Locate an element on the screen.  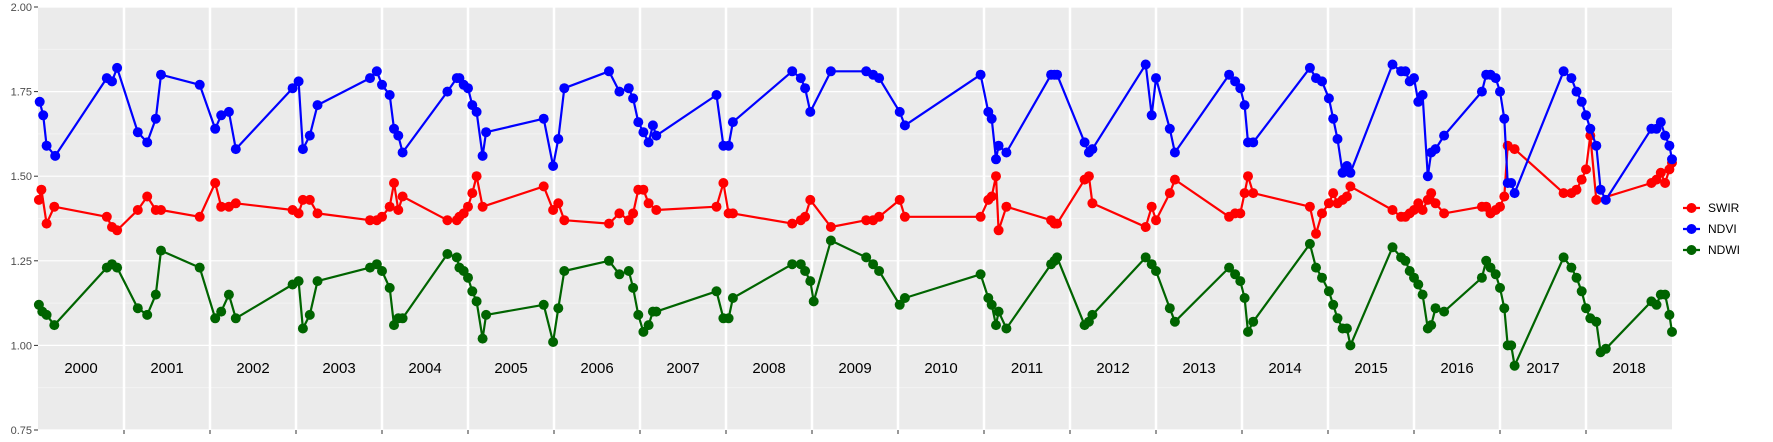
legend-key-swir is located at coordinates (1691, 208).